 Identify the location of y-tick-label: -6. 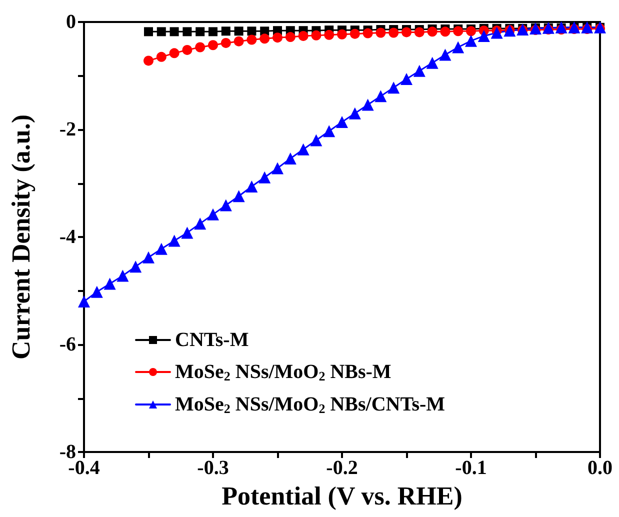
(67, 345).